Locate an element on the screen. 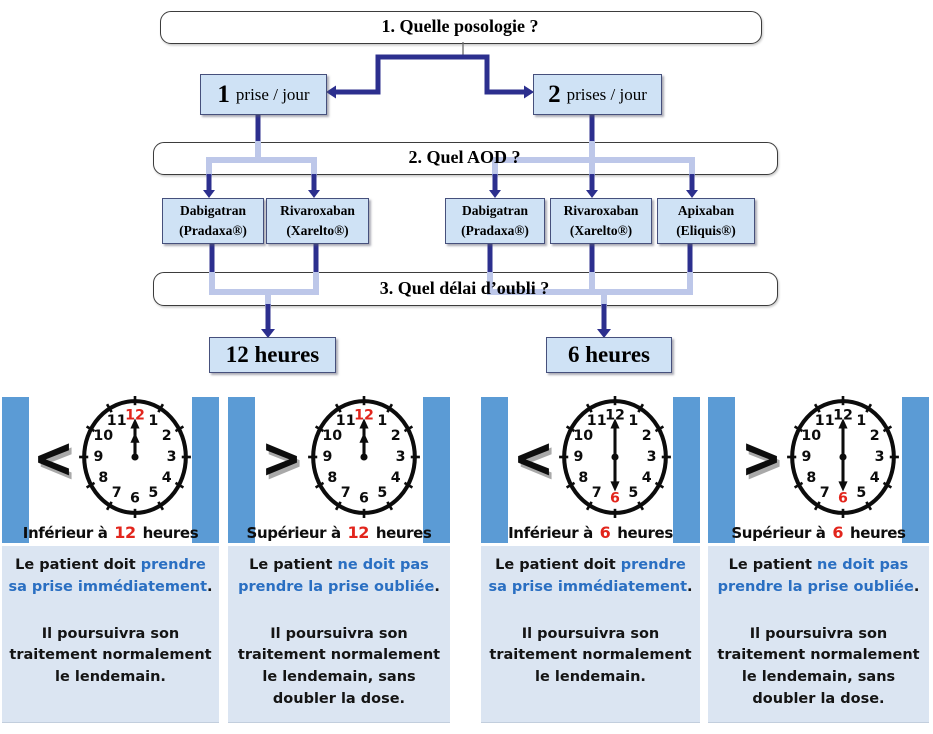 This screenshot has height=734, width=933. drug-box-rivaroxaban-1: Rivaroxaban (Xarelto®) is located at coordinates (317, 221).